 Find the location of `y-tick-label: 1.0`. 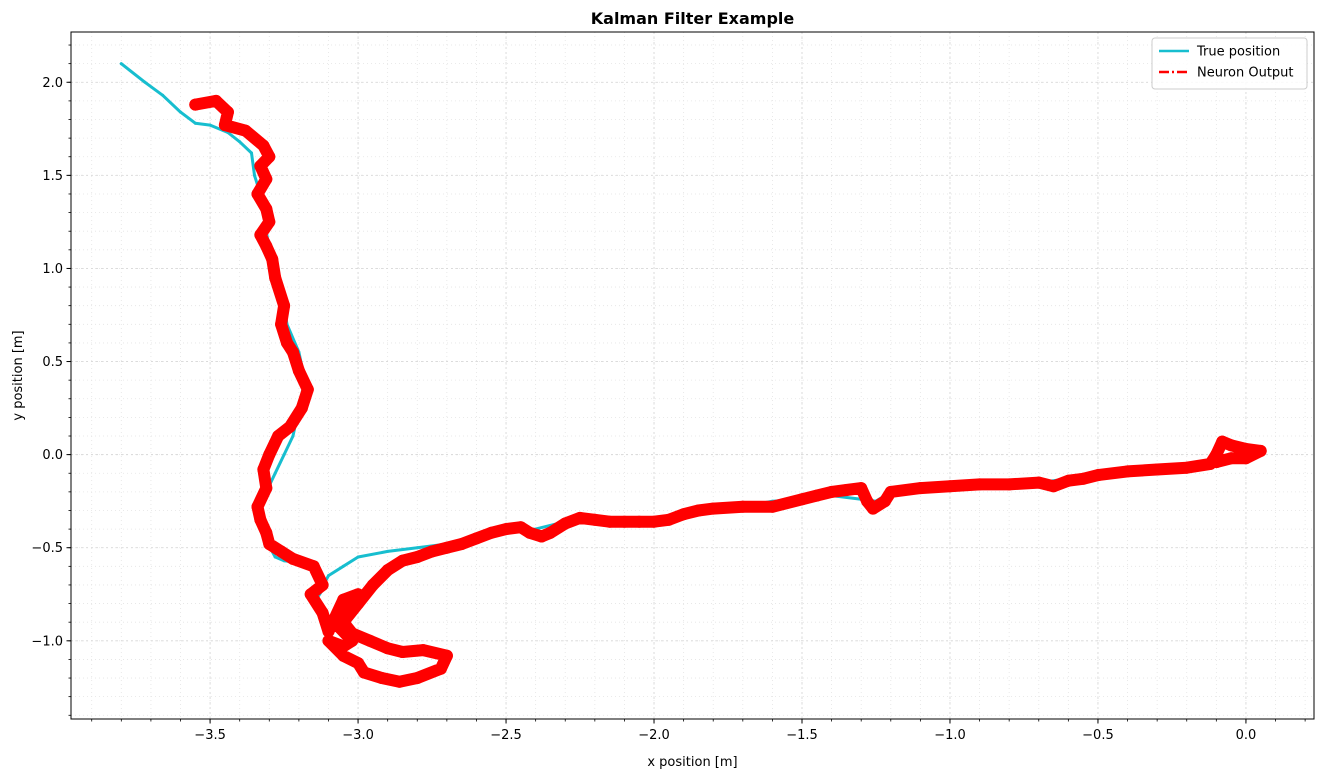

y-tick-label: 1.0 is located at coordinates (52, 269).